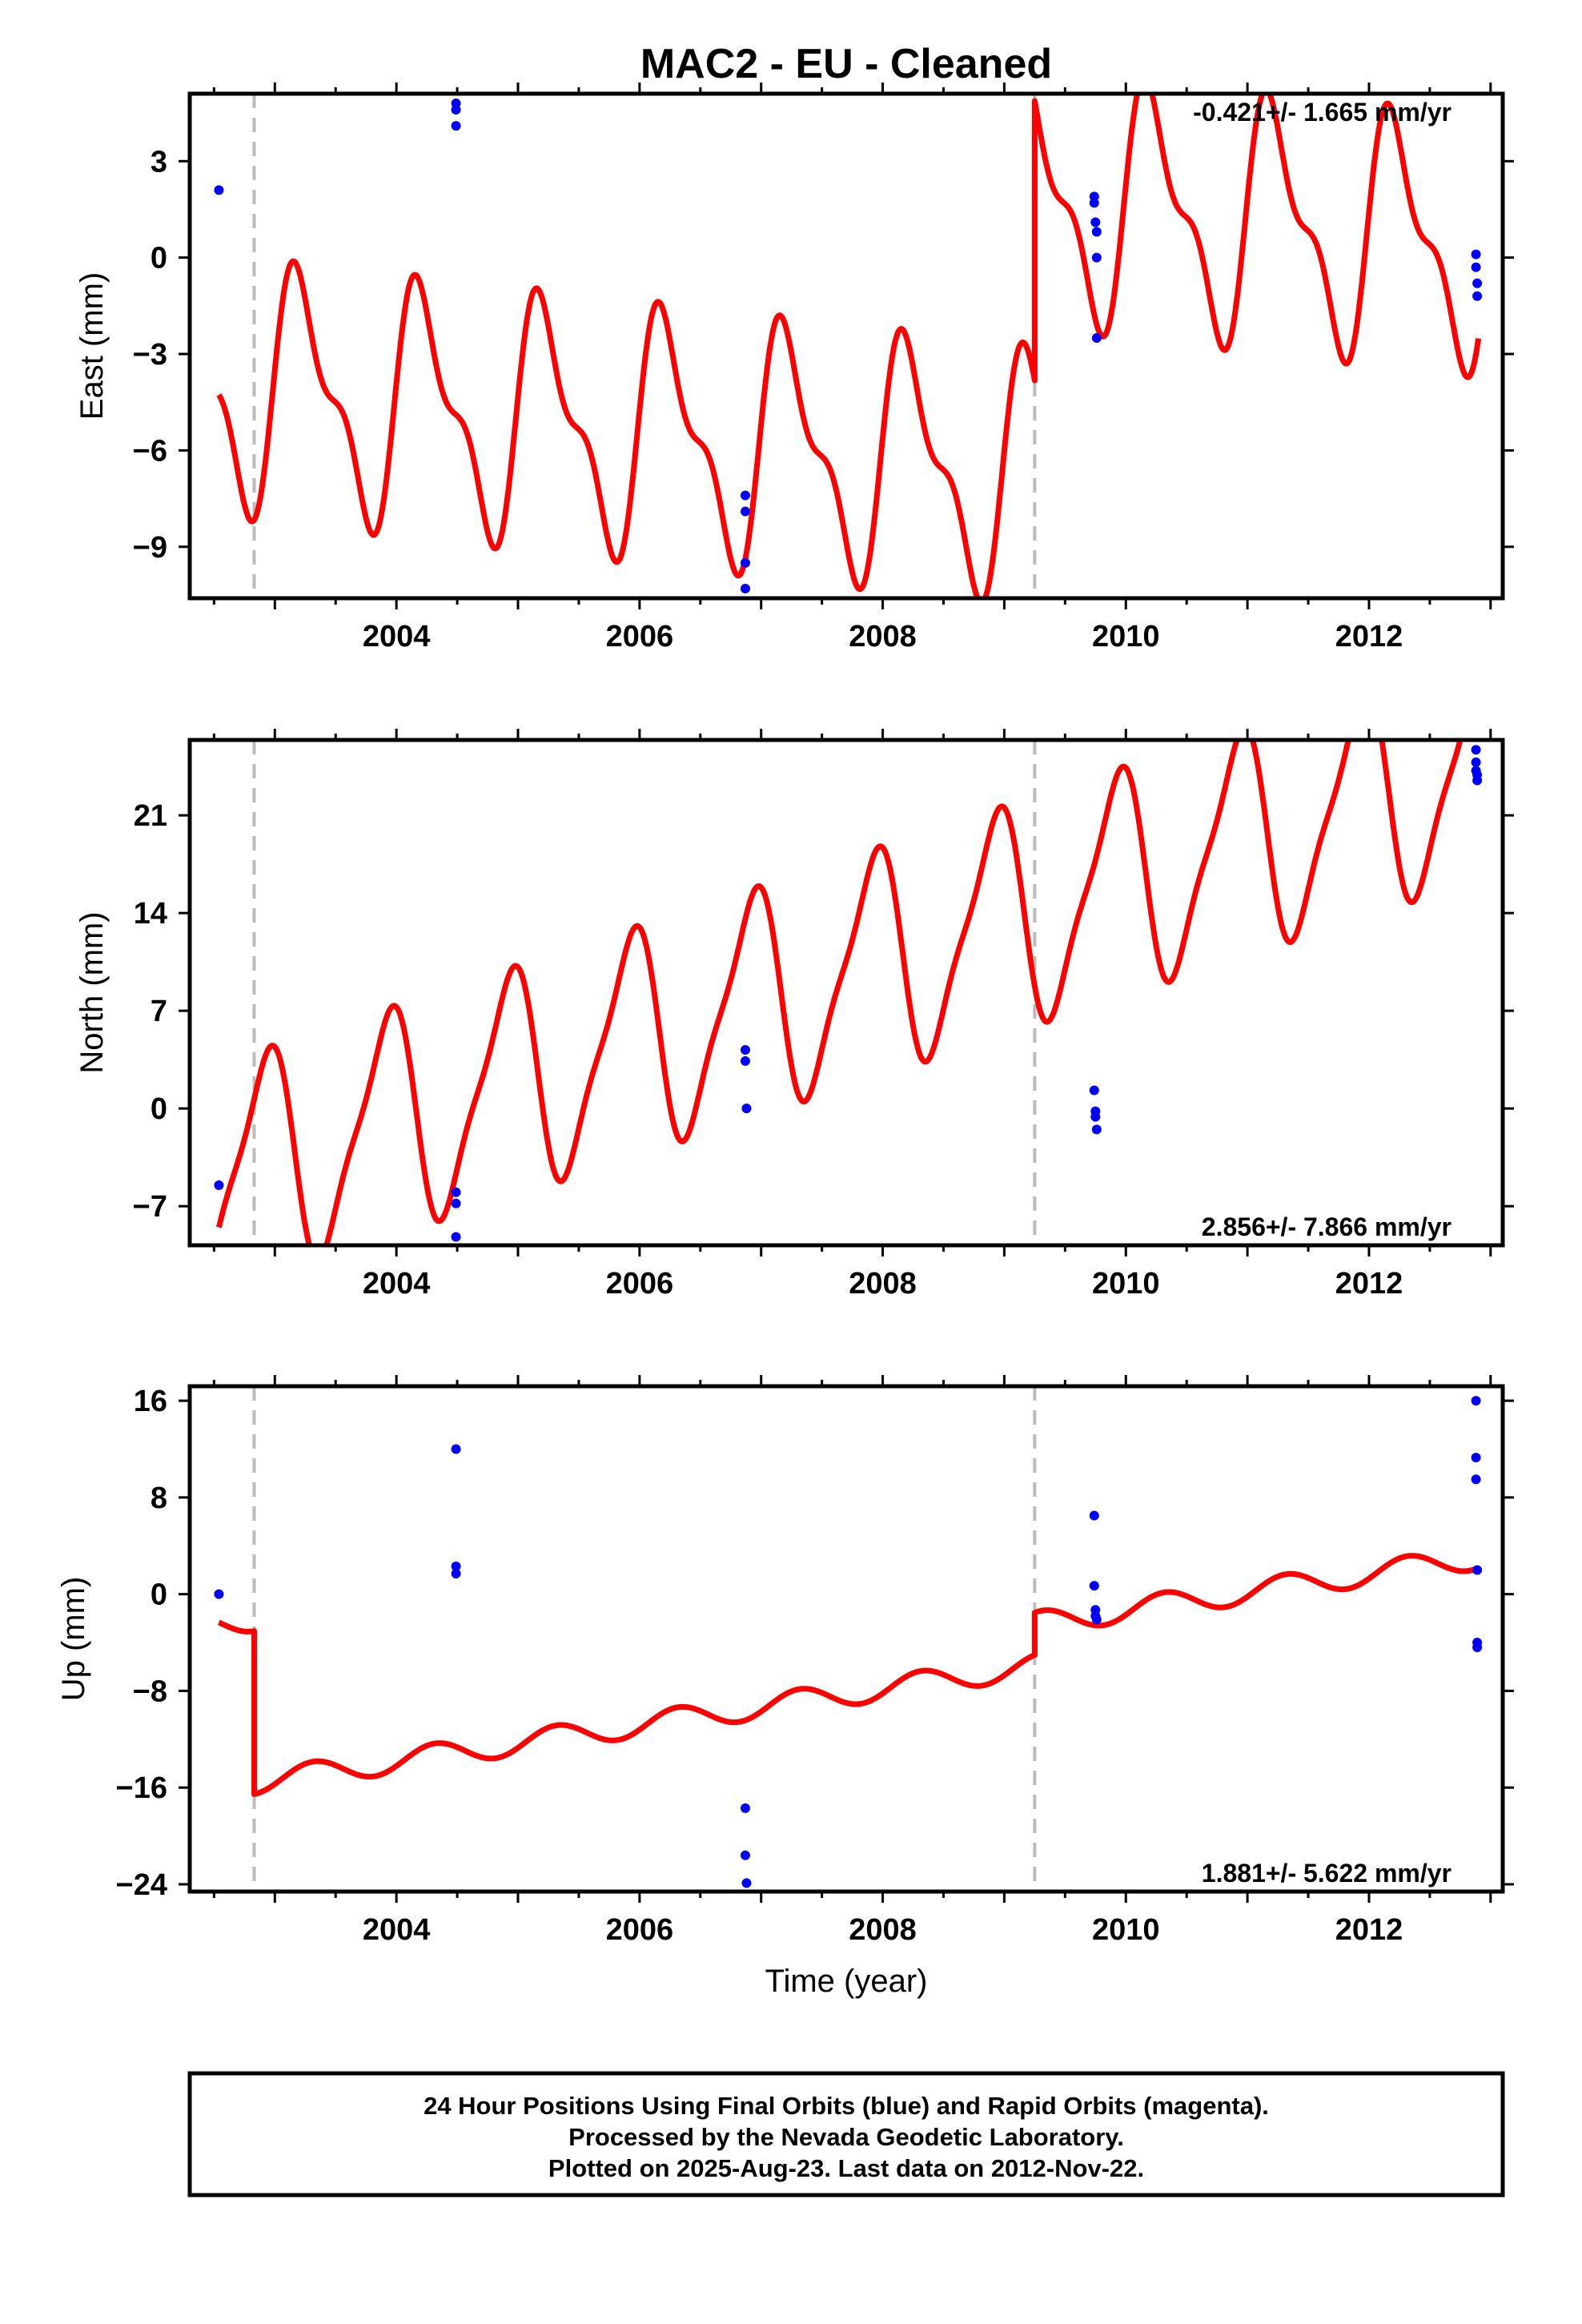 The height and width of the screenshot is (2324, 1582). I want to click on y-tick-label: −3, so click(150, 355).